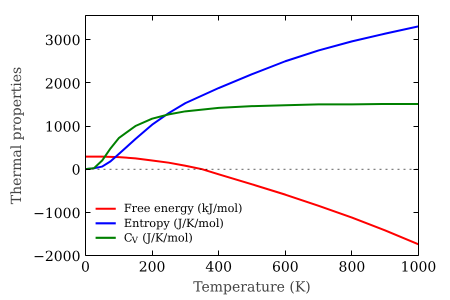 The height and width of the screenshot is (300, 450). What do you see at coordinates (56, 257) in the screenshot?
I see `y-tick-label: −2000` at bounding box center [56, 257].